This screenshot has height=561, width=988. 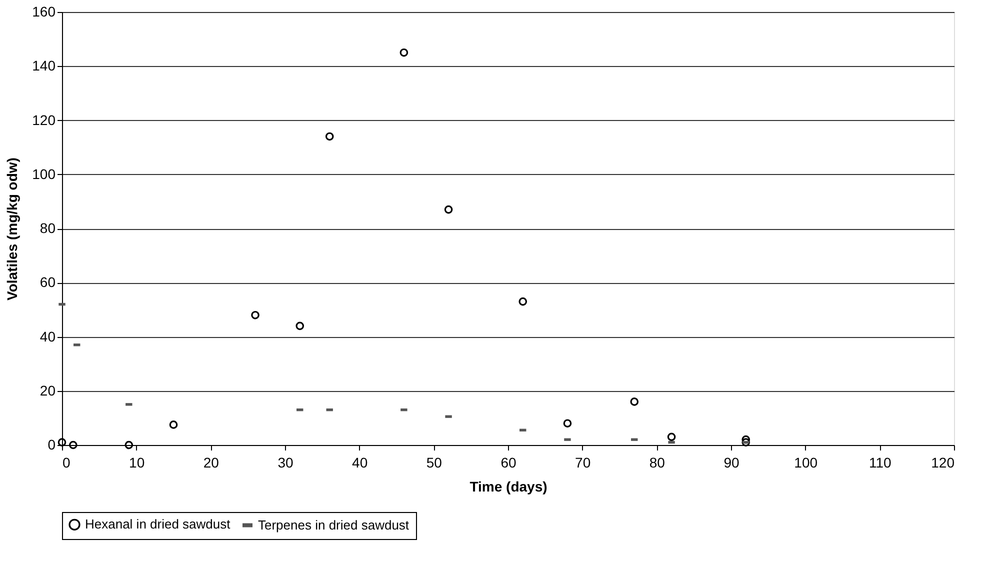 I want to click on y-tick-label: 60, so click(x=48, y=282).